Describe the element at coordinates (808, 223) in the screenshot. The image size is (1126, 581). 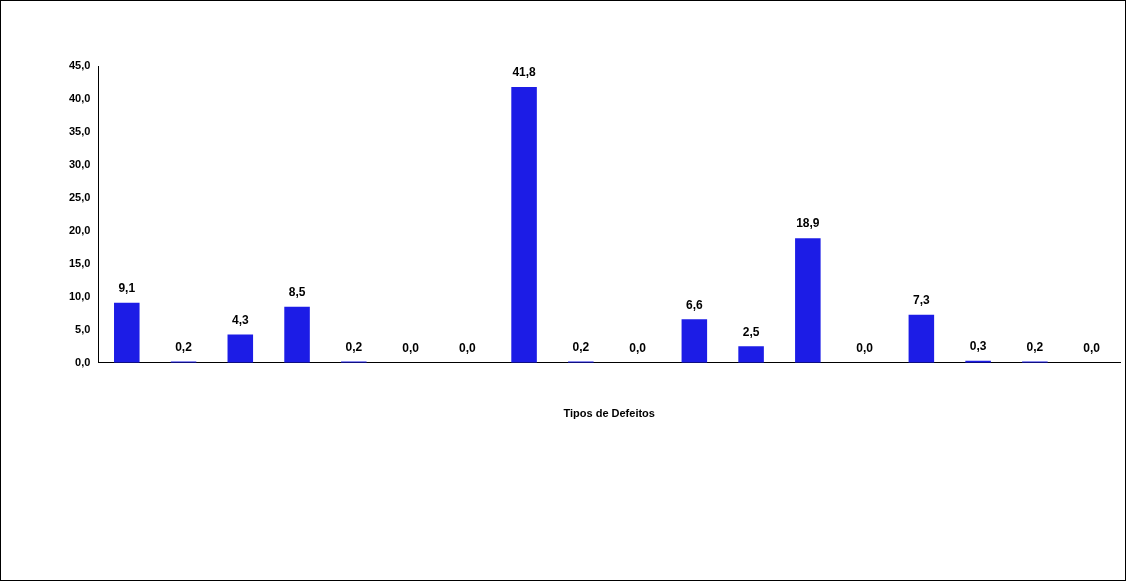
I see `data-label: 18,9` at that location.